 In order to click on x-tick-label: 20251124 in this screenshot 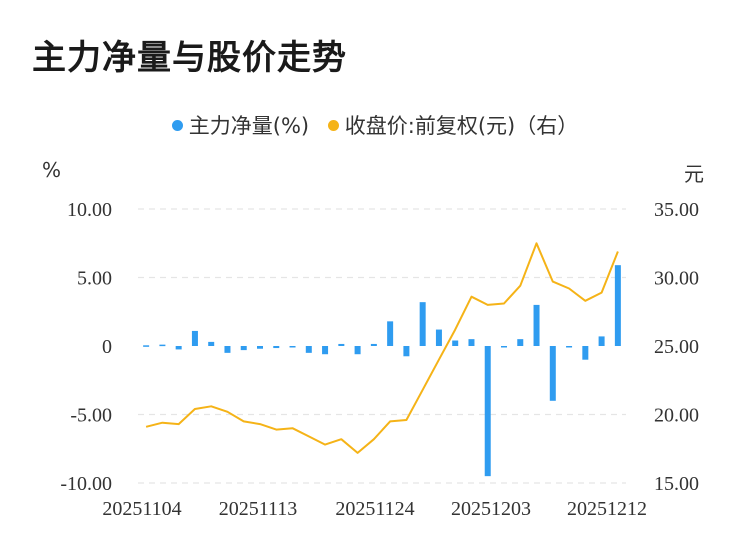, I will do `click(374, 509)`.